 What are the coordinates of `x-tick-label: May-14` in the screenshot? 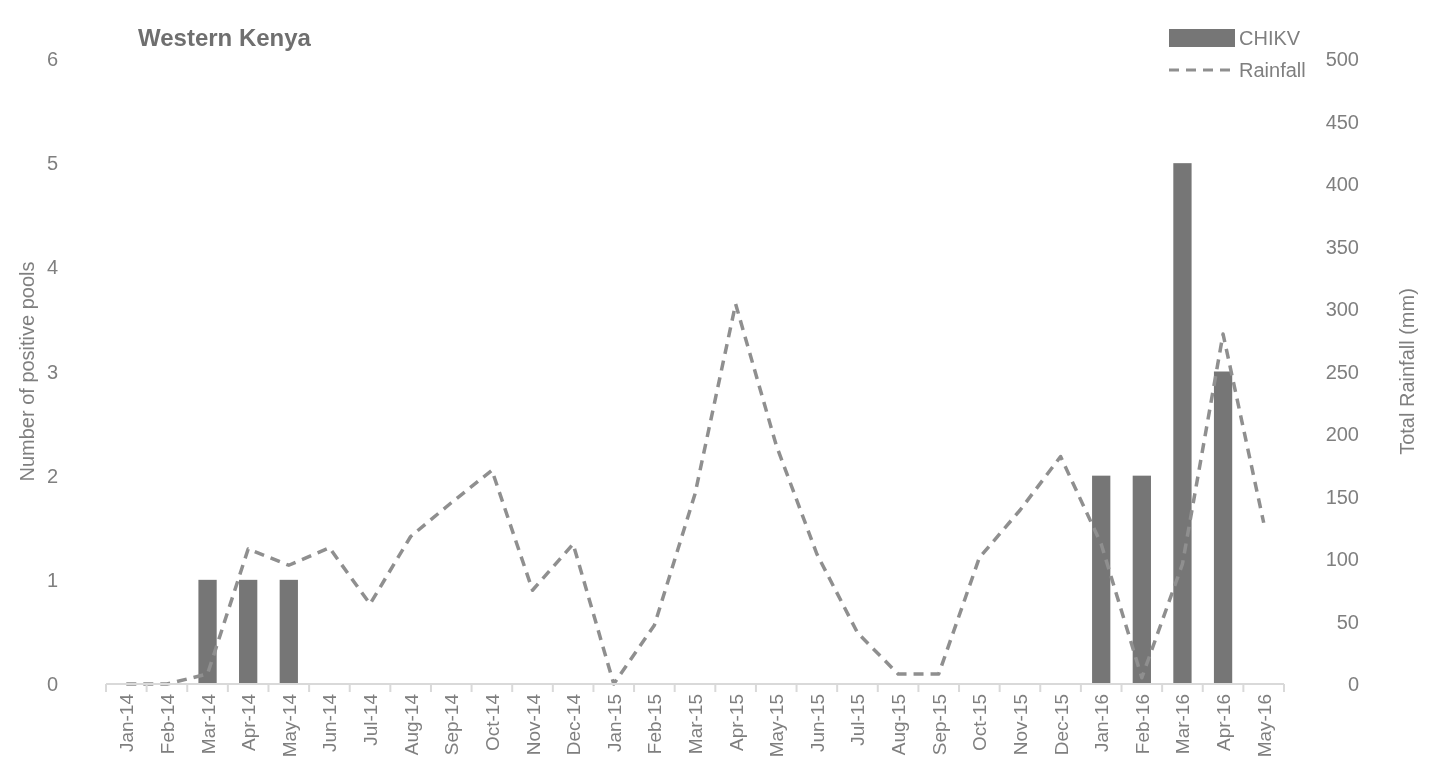 It's located at (289, 725).